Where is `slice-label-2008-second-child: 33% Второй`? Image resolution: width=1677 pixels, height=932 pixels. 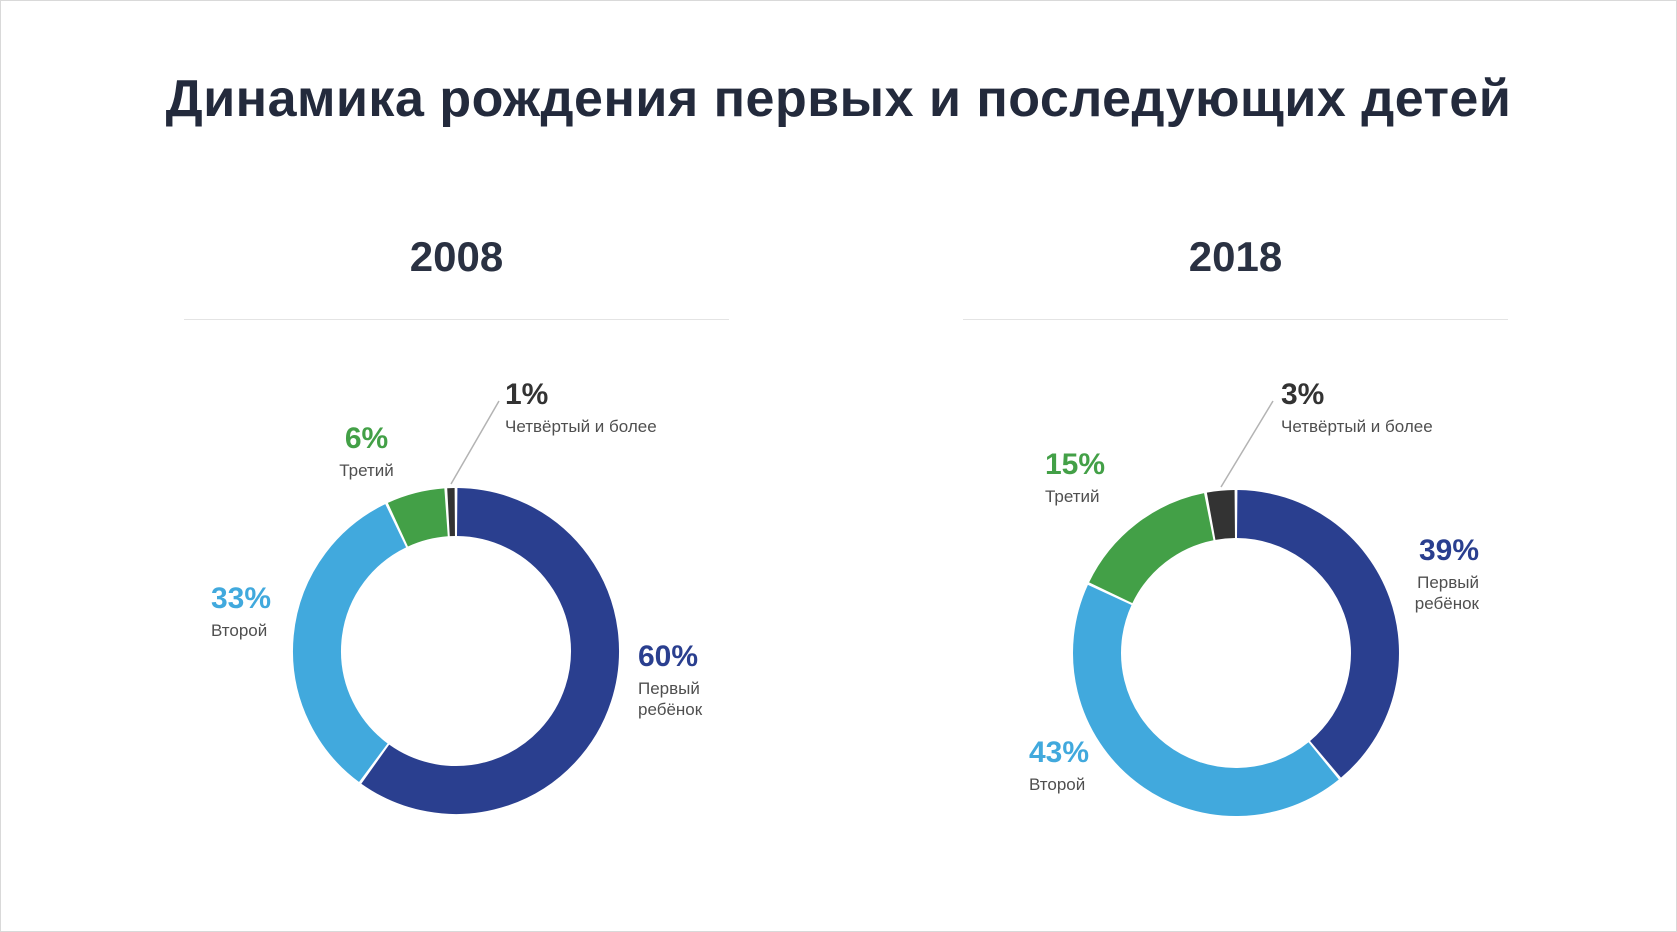 slice-label-2008-second-child: 33% Второй is located at coordinates (241, 612).